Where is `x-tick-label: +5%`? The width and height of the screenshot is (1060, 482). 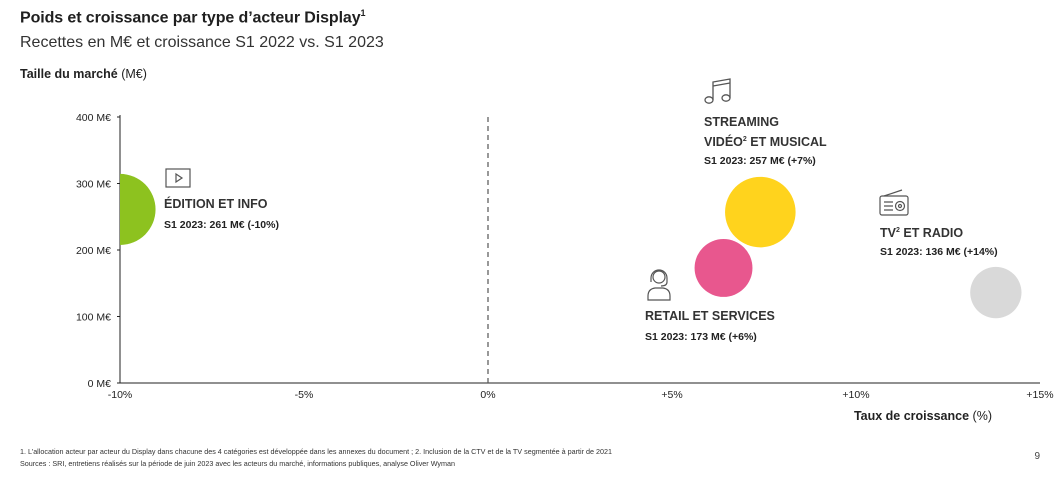
x-tick-label: +5% is located at coordinates (671, 395).